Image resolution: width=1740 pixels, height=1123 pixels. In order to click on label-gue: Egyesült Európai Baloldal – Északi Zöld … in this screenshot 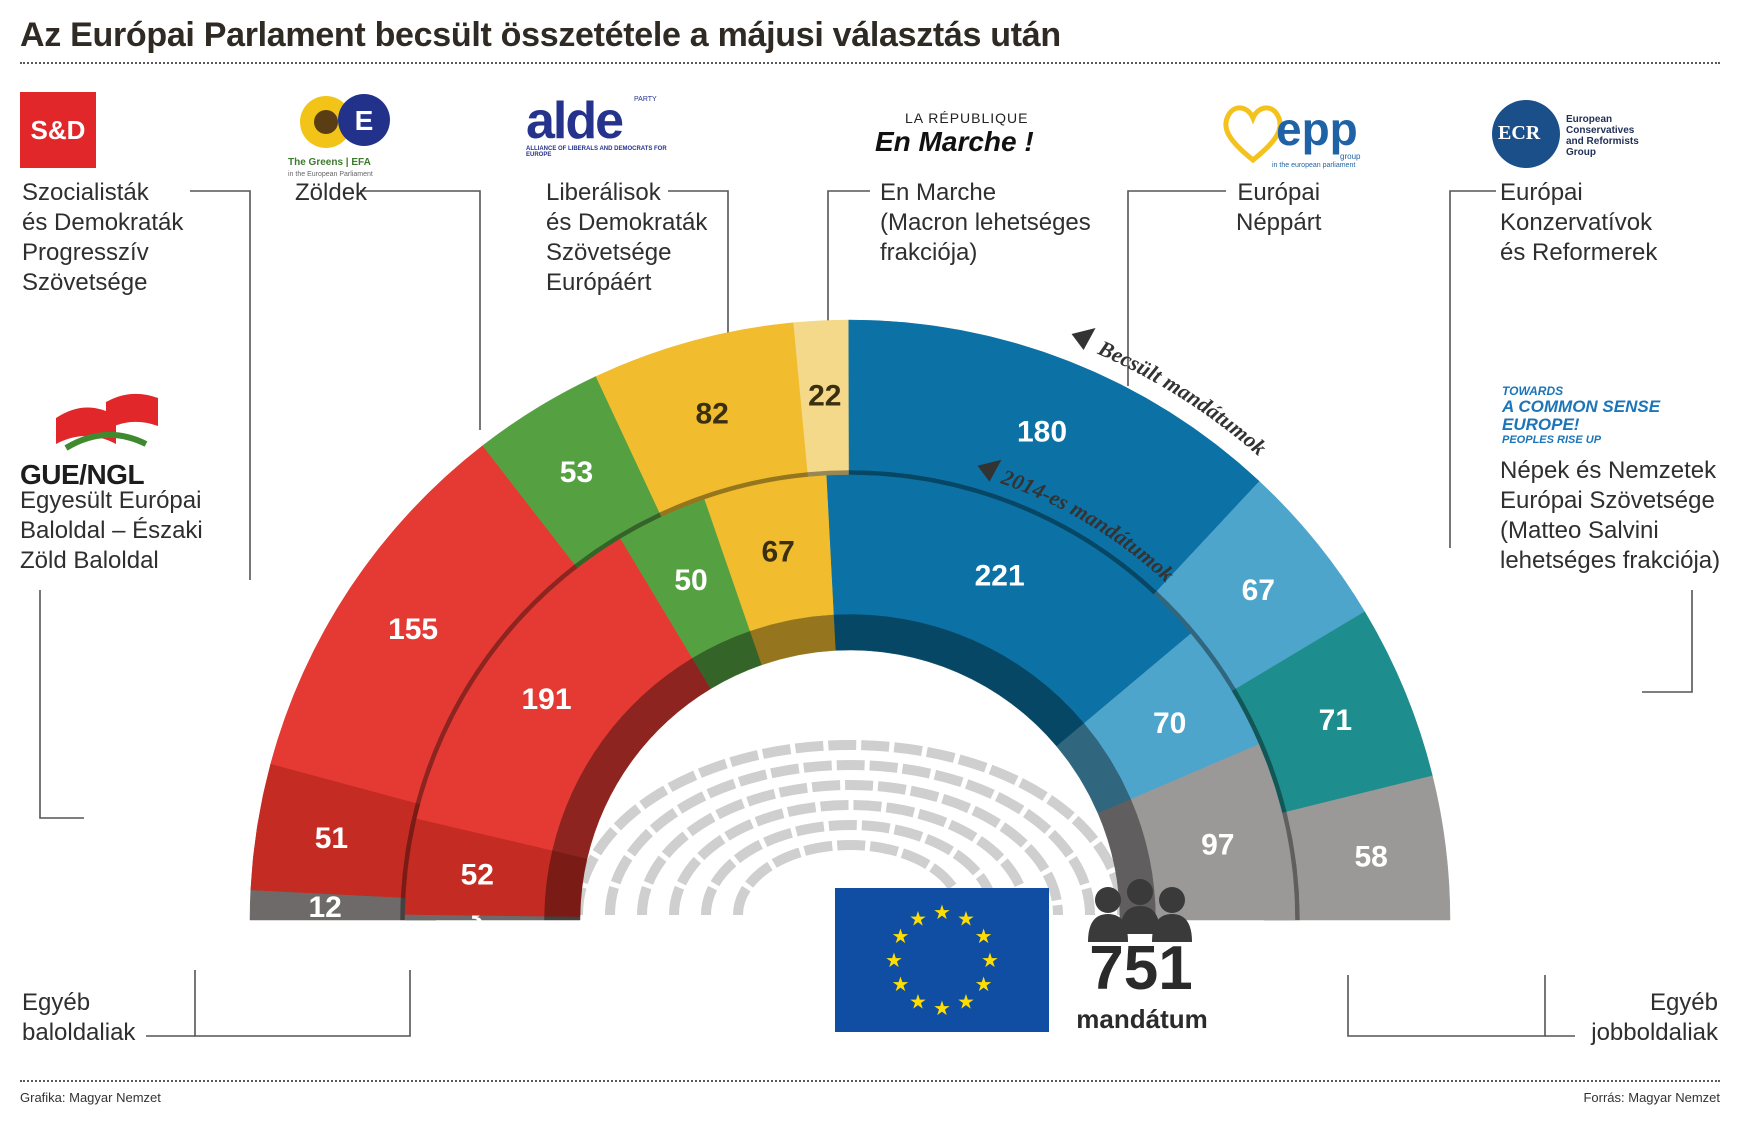, I will do `click(111, 531)`.